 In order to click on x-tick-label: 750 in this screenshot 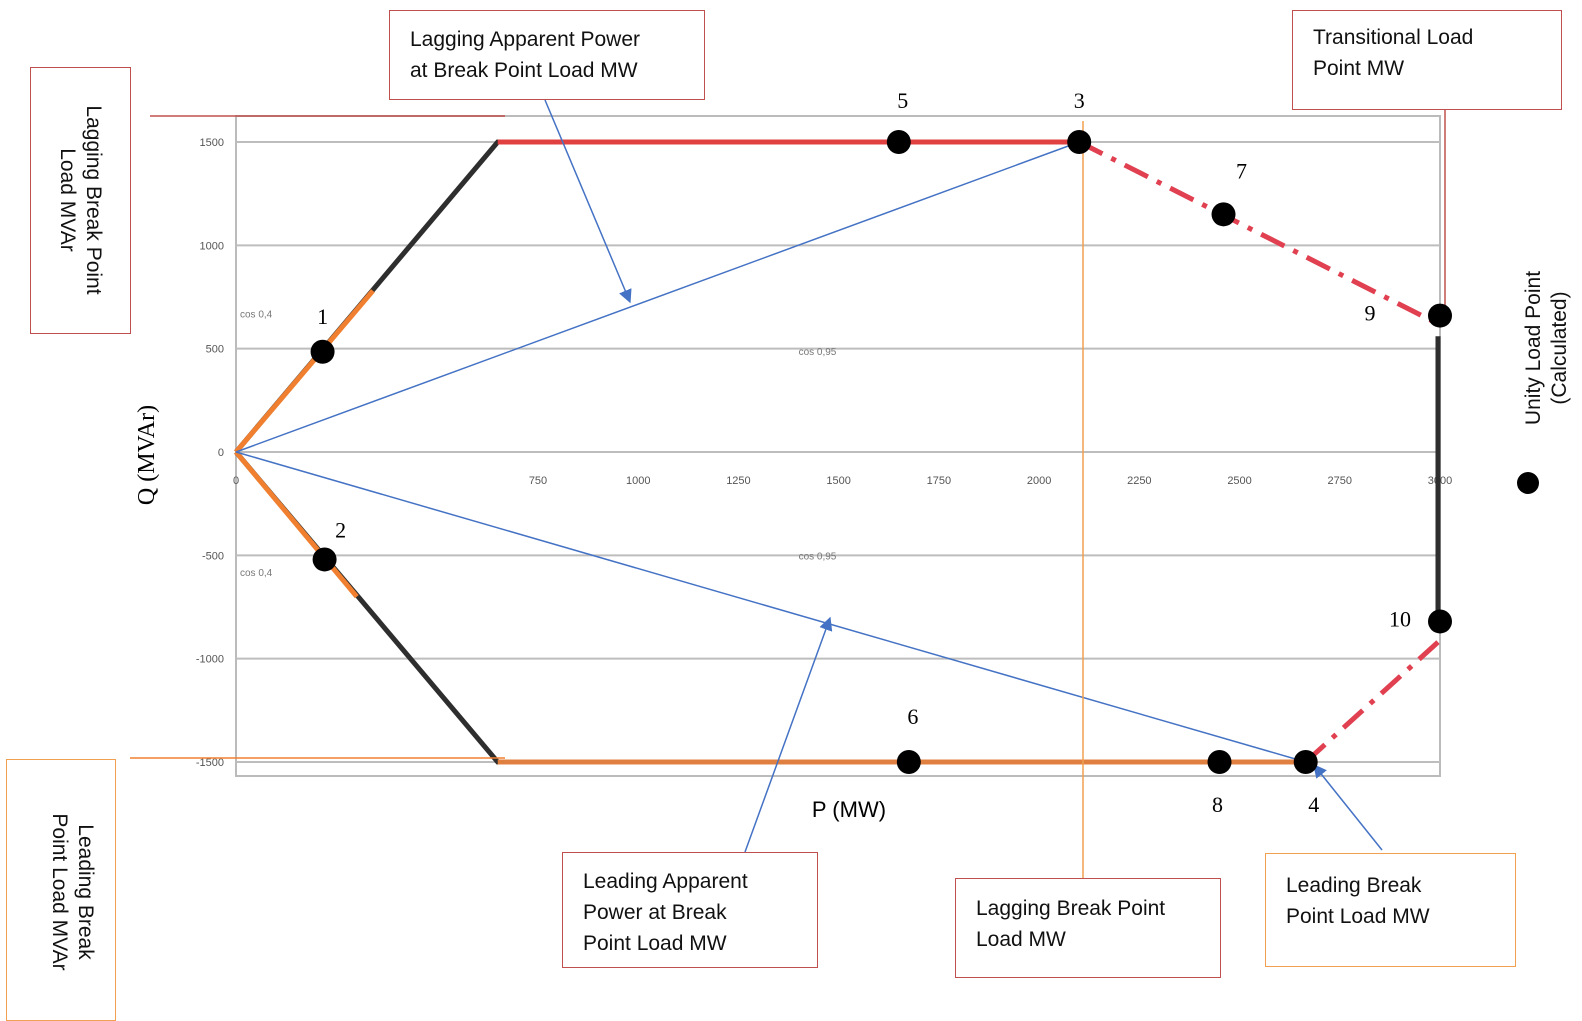, I will do `click(538, 481)`.